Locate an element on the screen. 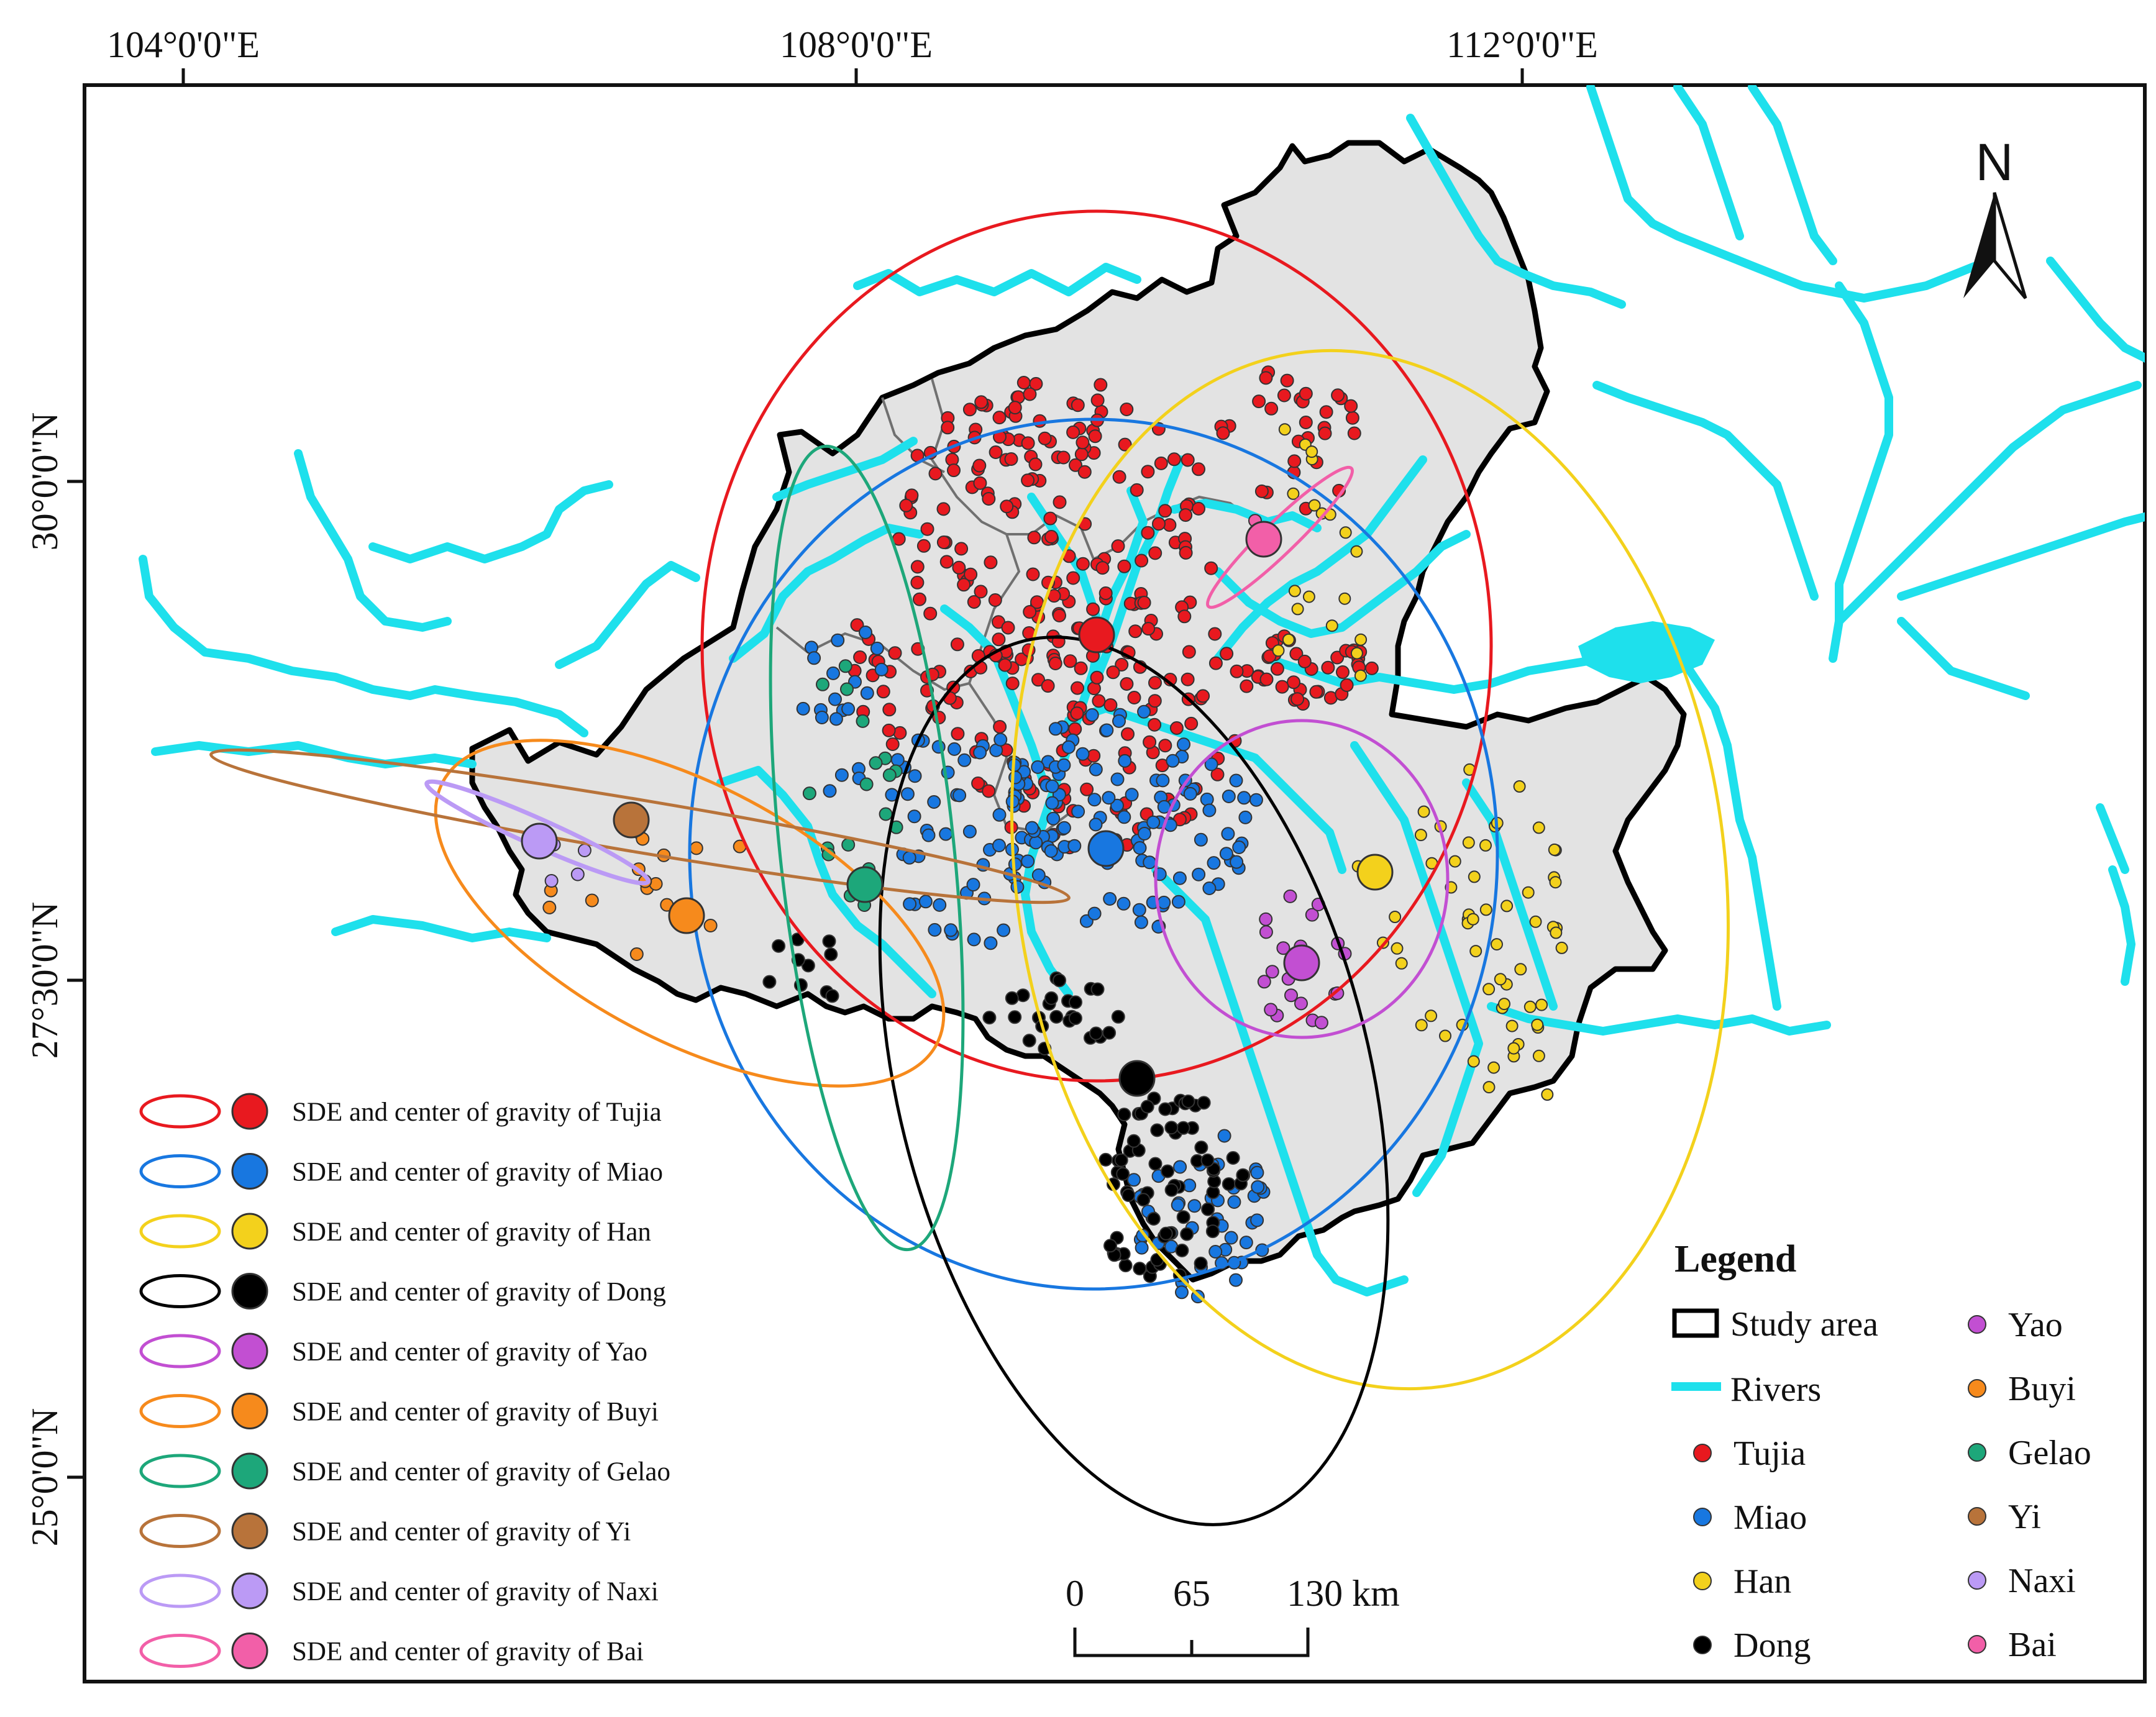 The width and height of the screenshot is (2156, 1717). scale-bar-line is located at coordinates (1191, 1643).